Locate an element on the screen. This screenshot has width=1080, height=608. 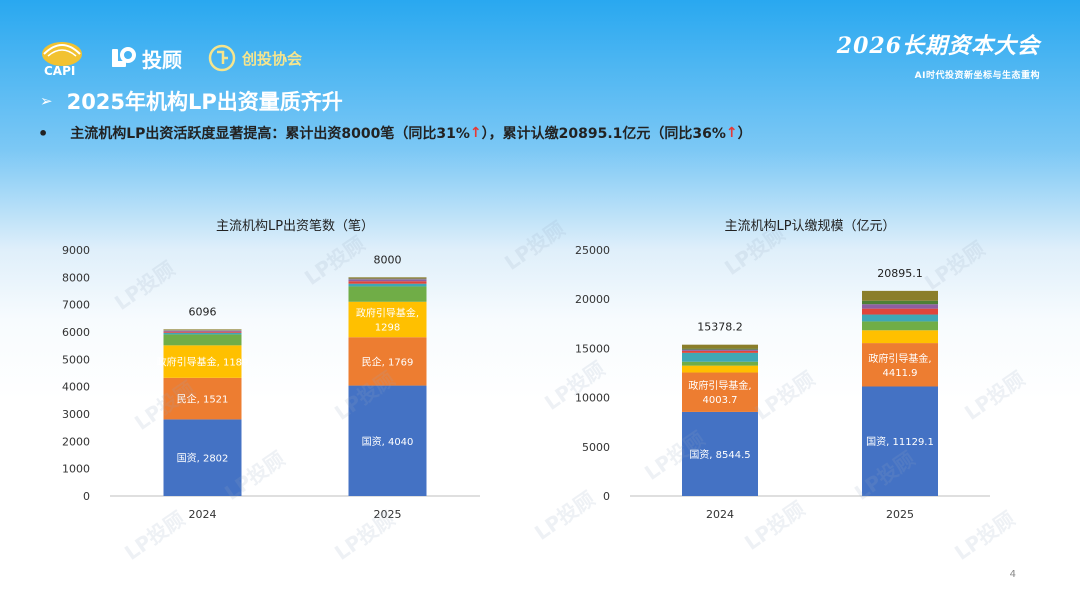
total-label: 8000 is located at coordinates (388, 259).